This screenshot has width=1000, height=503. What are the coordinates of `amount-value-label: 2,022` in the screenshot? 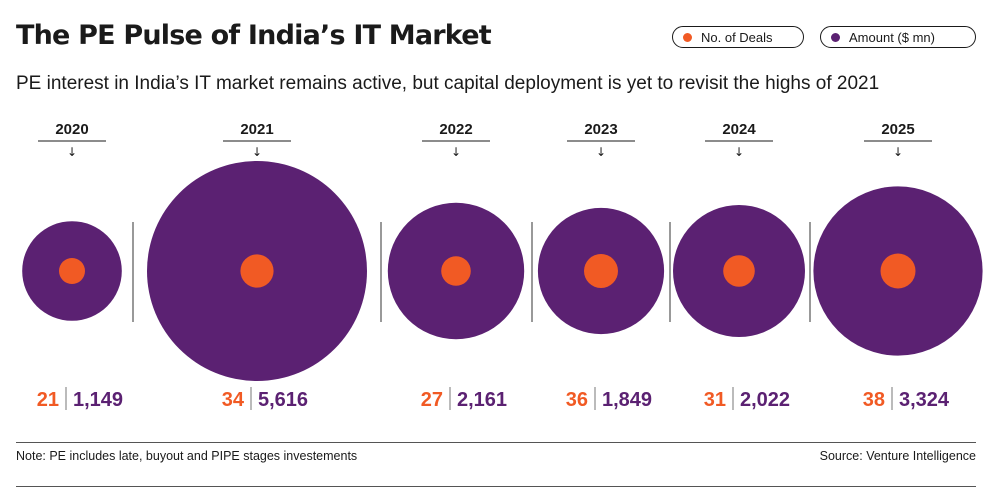 It's located at (765, 400).